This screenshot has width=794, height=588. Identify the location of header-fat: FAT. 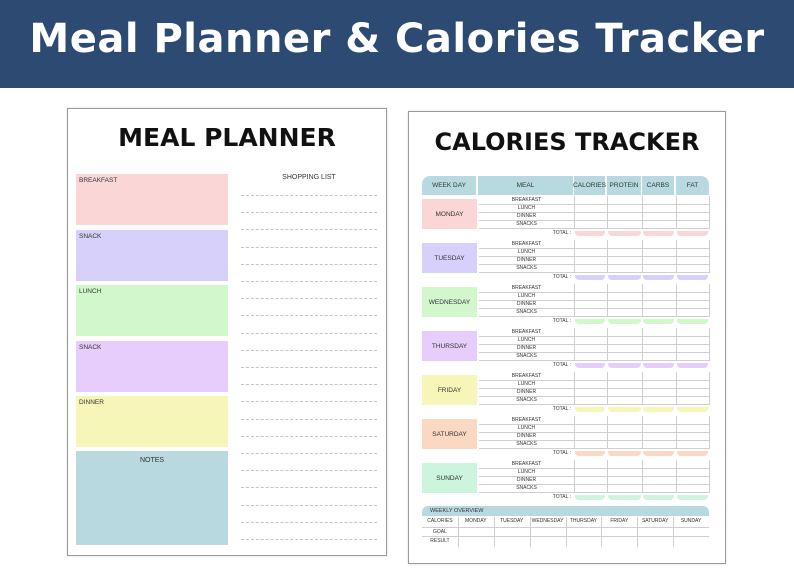
(692, 185).